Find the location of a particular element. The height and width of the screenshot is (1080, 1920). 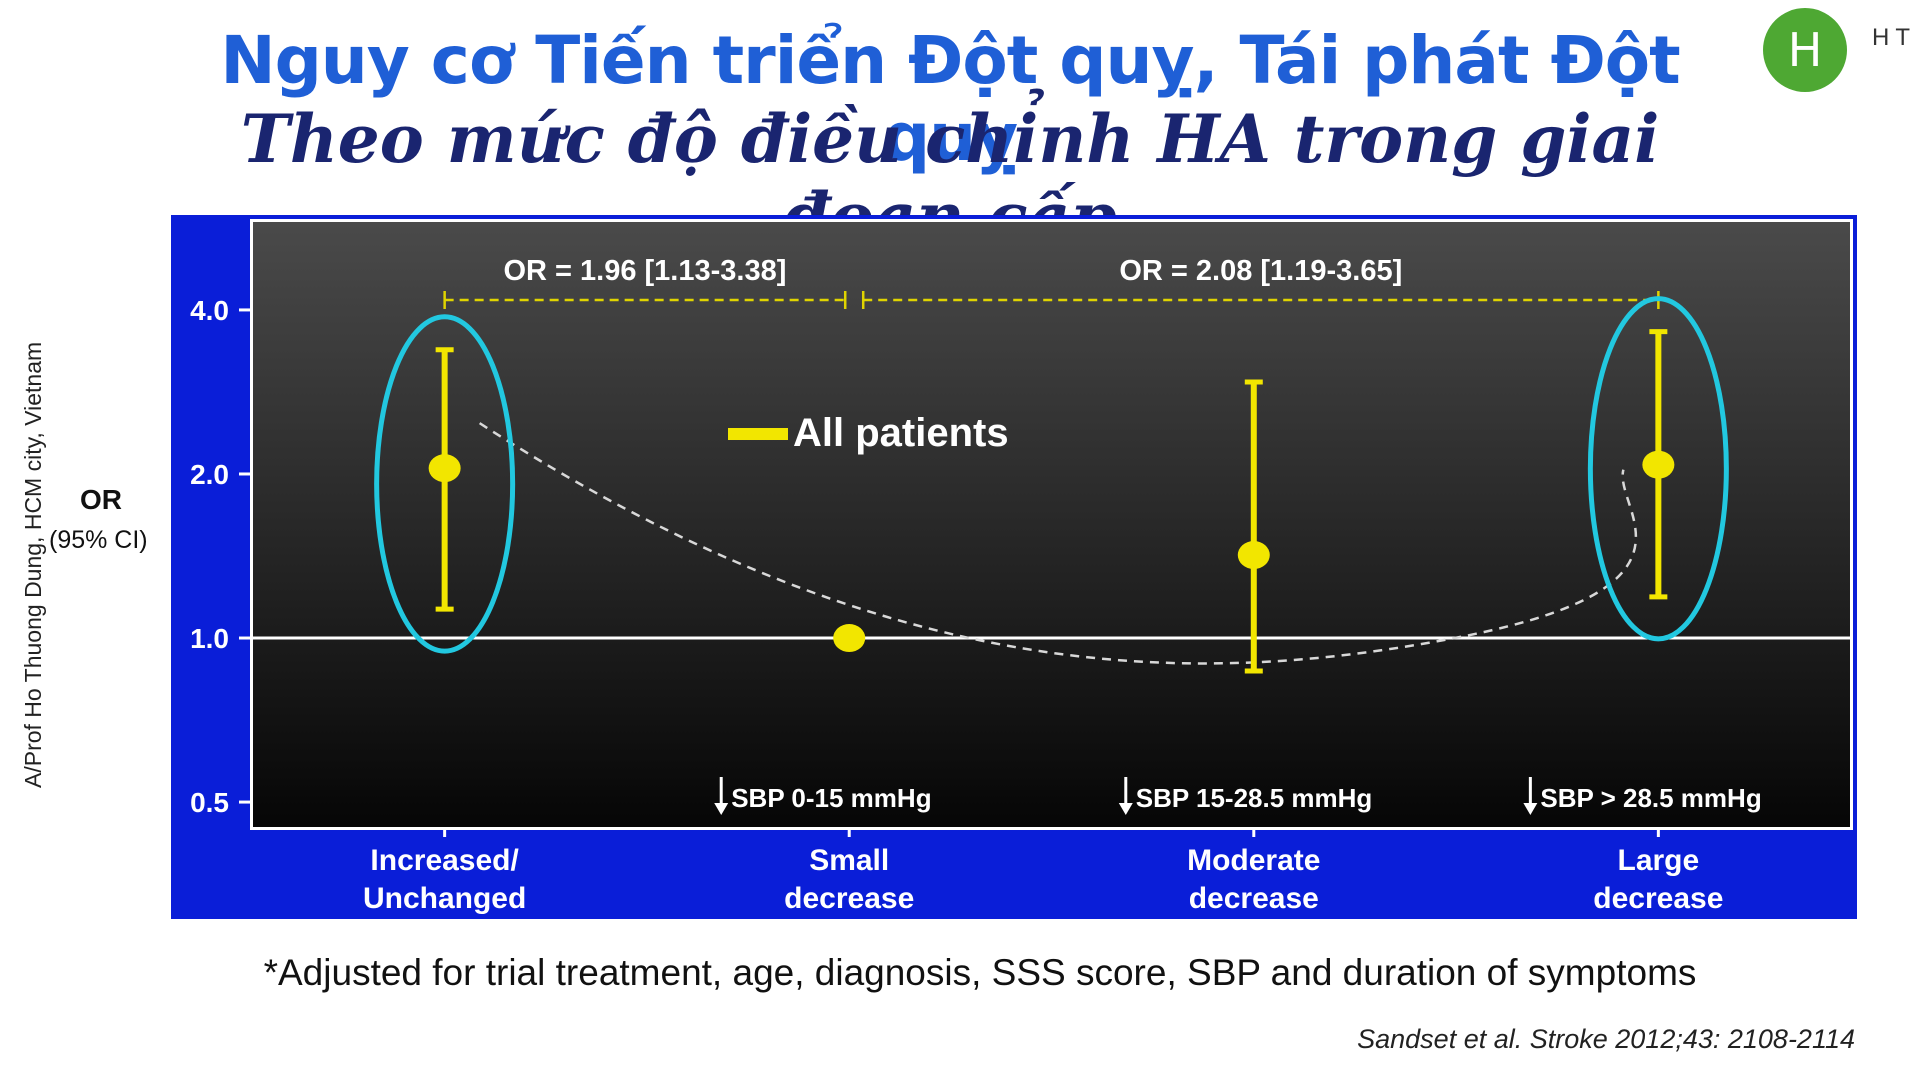

author-credit: A/Prof Ho Thuong Dung, HCM city, Vietnam is located at coordinates (33, 564).